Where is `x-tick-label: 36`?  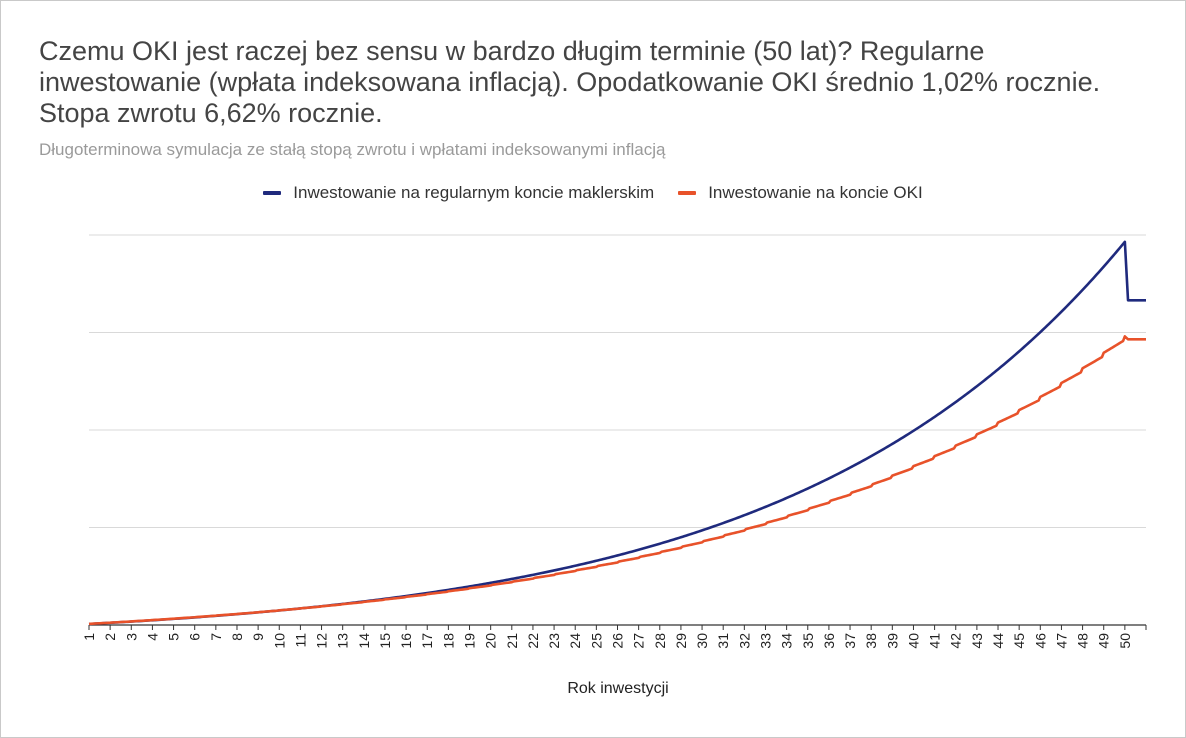
x-tick-label: 36 is located at coordinates (829, 641).